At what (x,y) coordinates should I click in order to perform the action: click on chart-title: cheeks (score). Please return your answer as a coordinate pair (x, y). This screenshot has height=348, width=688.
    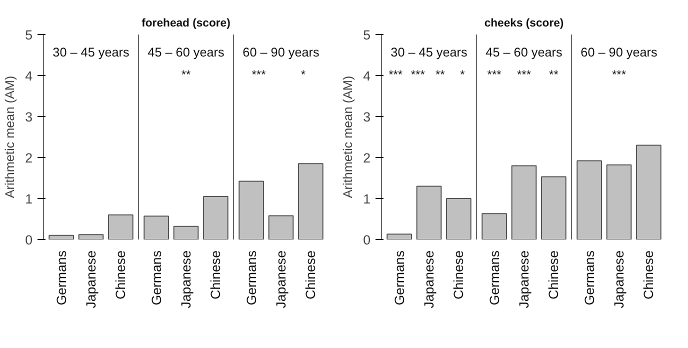
    Looking at the image, I should click on (524, 24).